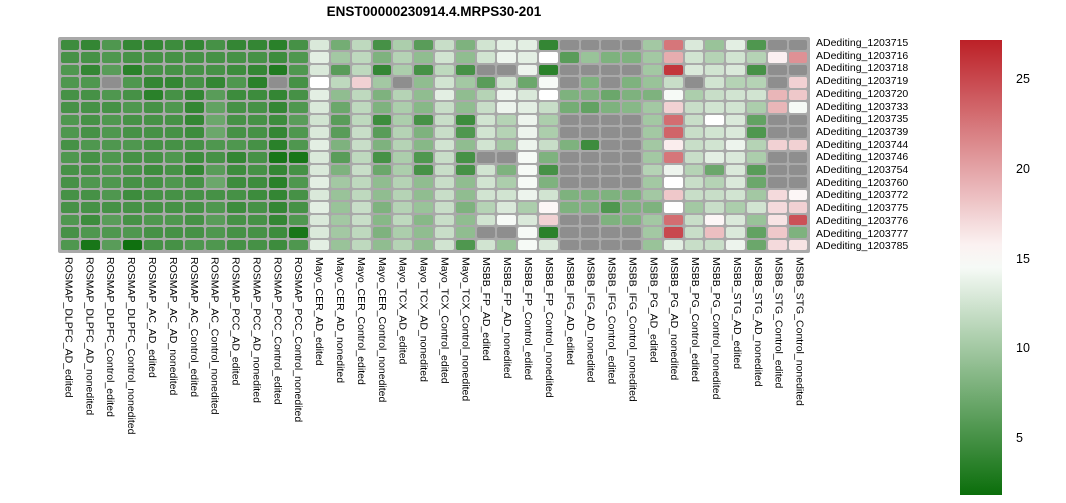 This screenshot has height=503, width=1066. I want to click on colorbar-tick-label: 5, so click(1019, 437).